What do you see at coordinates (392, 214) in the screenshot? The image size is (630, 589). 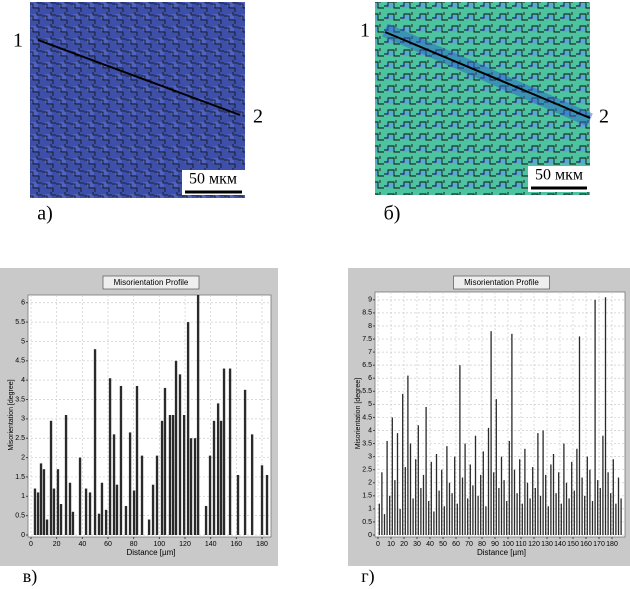 I see `panel-label: б)` at bounding box center [392, 214].